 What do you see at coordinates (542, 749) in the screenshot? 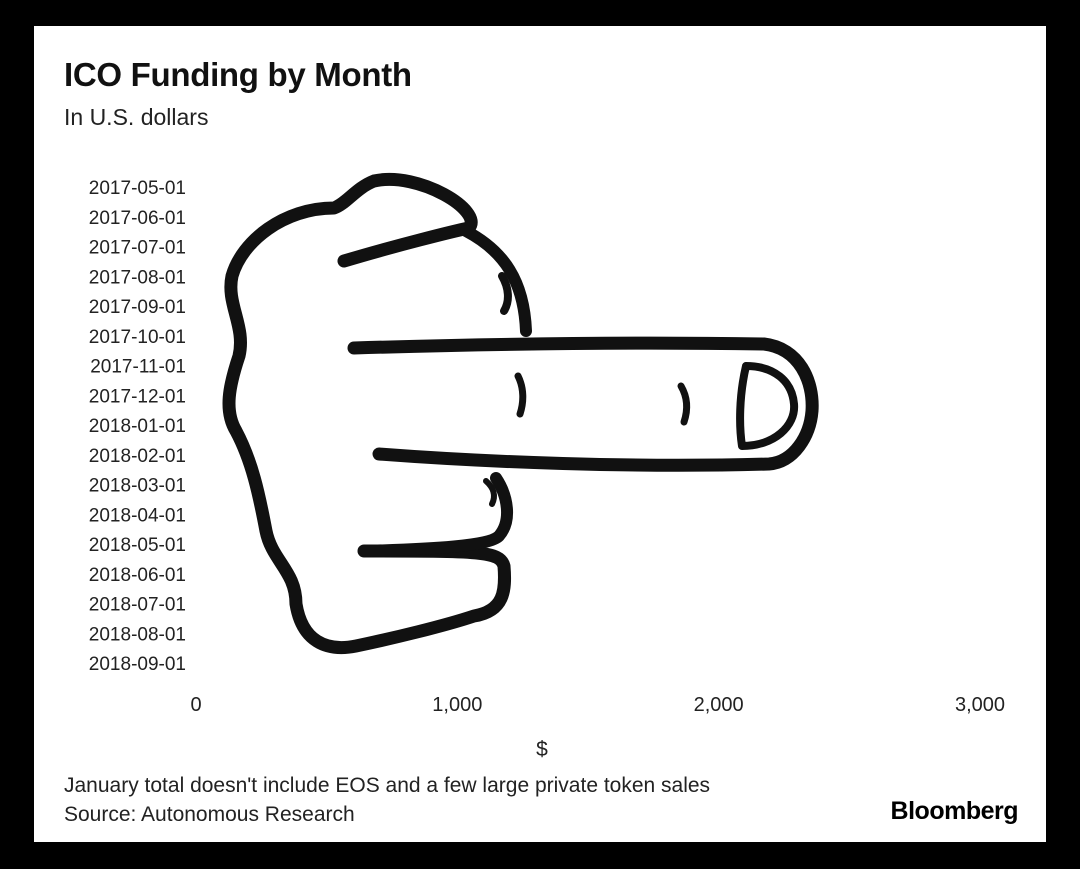
I see `x-axis-title: $` at bounding box center [542, 749].